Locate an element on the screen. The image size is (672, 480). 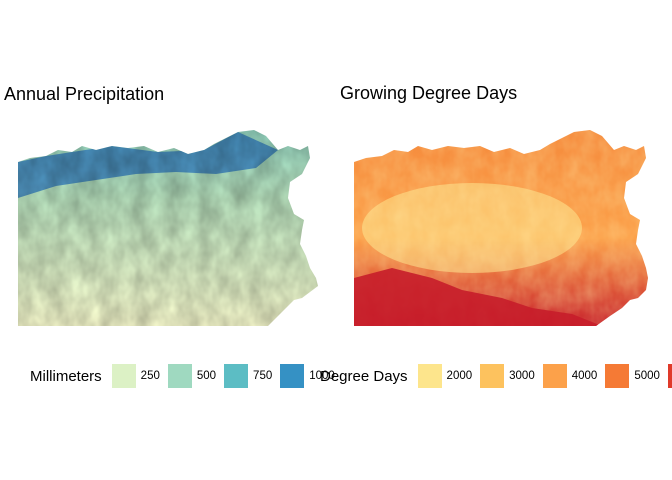
degree-days-legend-item: 5000 is located at coordinates (632, 376).